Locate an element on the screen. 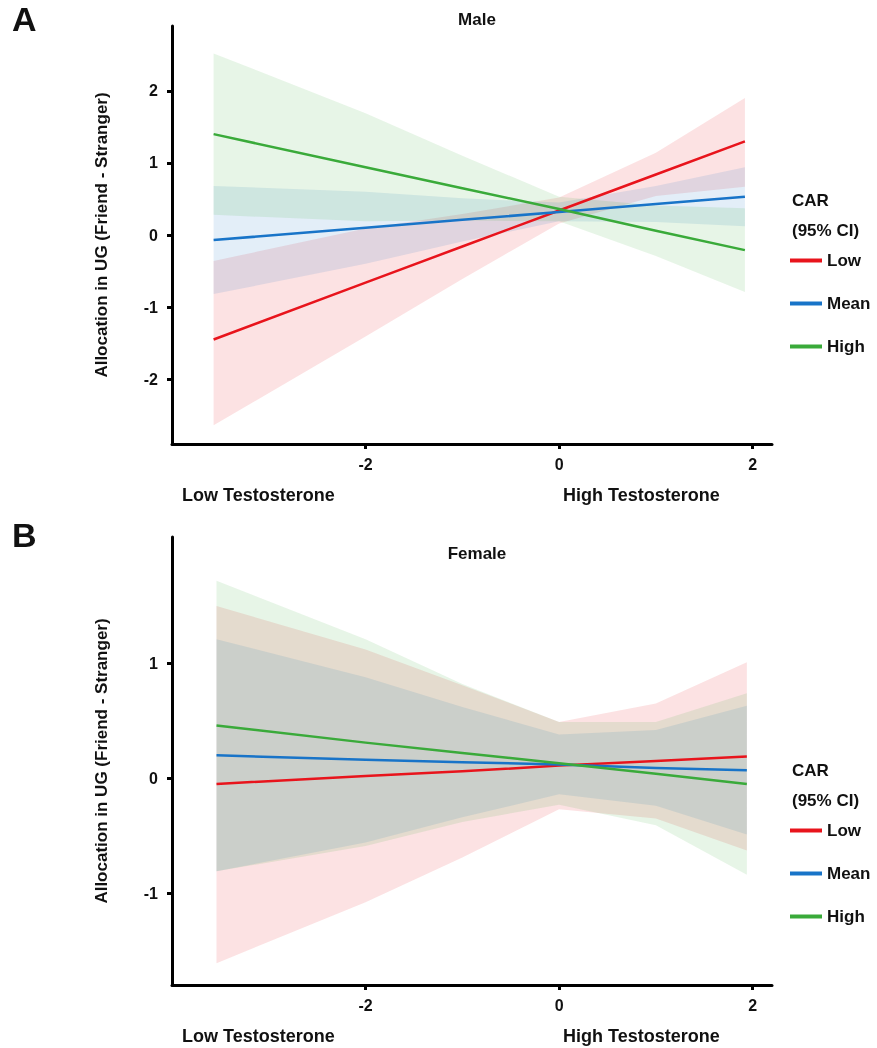  chart-title: Male is located at coordinates (477, 19).